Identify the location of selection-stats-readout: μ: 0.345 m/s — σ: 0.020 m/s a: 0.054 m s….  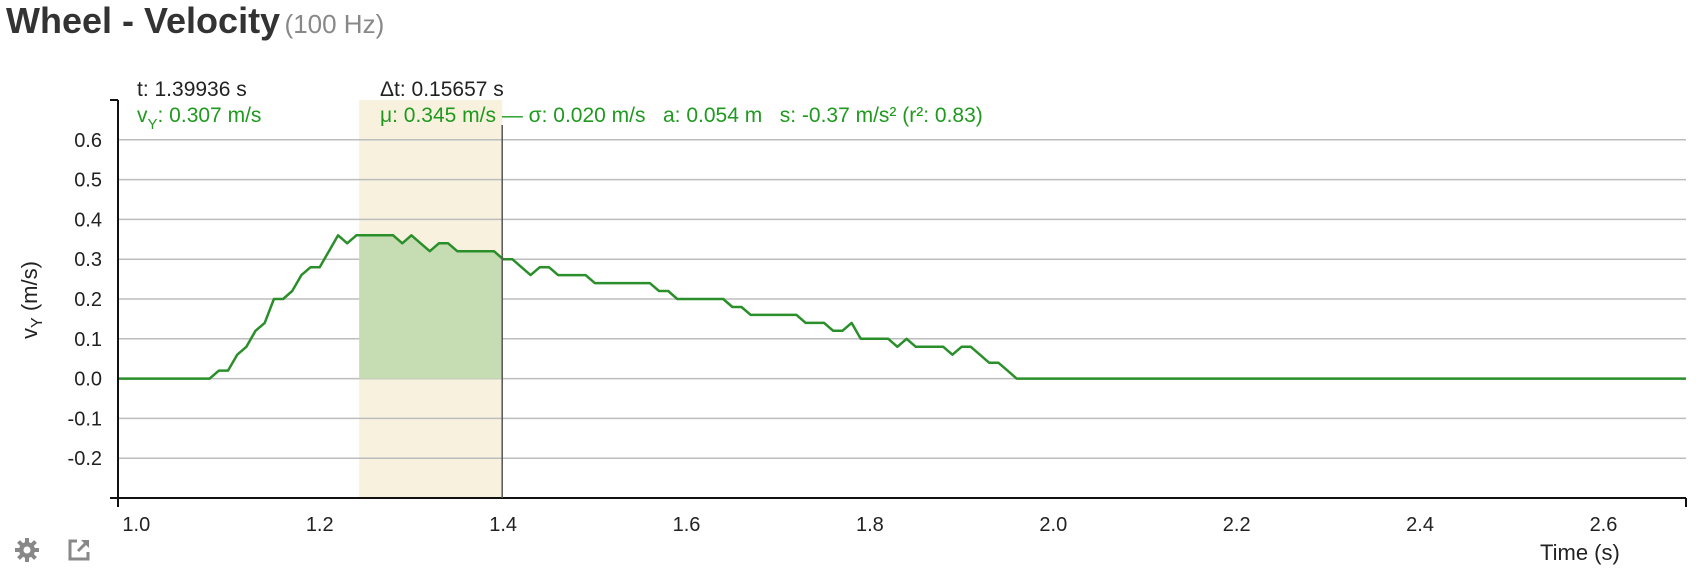
(681, 115).